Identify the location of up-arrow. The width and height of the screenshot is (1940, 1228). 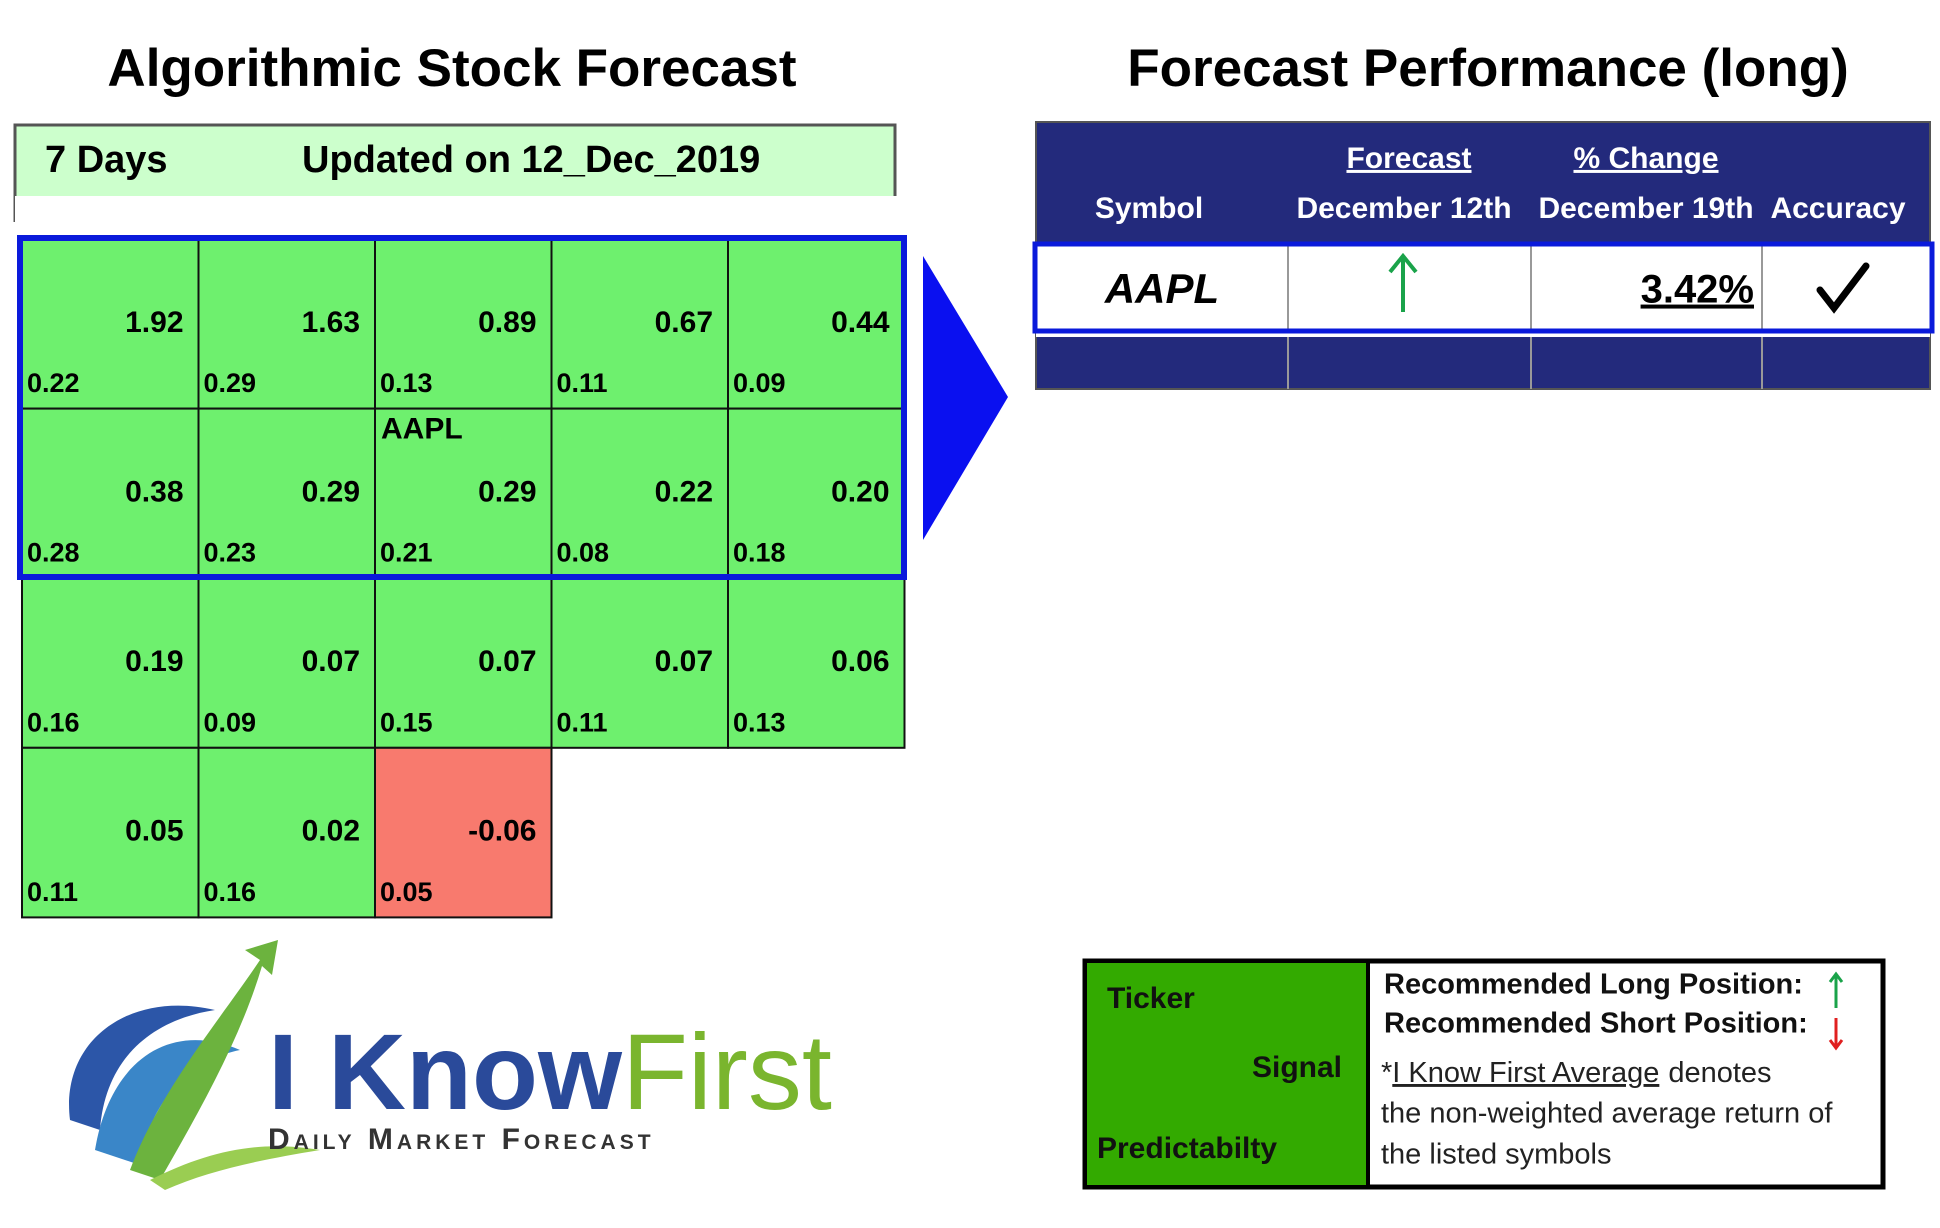
(1403, 282).